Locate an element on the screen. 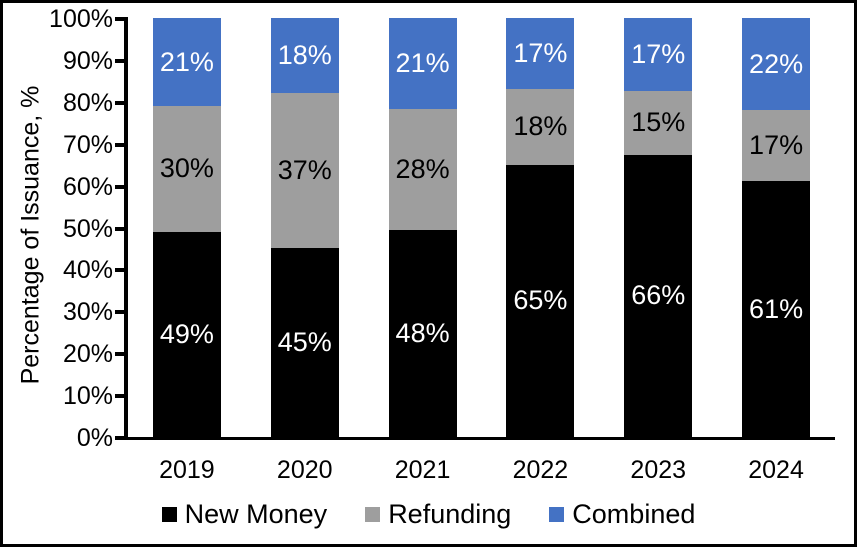  data-label: 30% is located at coordinates (186, 168).